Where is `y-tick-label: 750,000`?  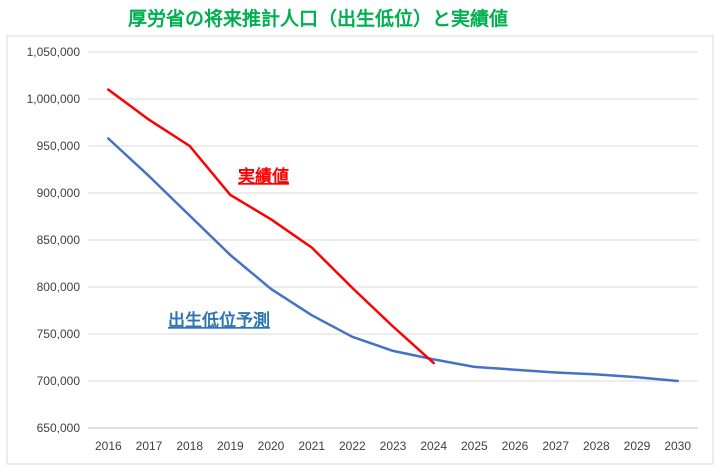 y-tick-label: 750,000 is located at coordinates (59, 334).